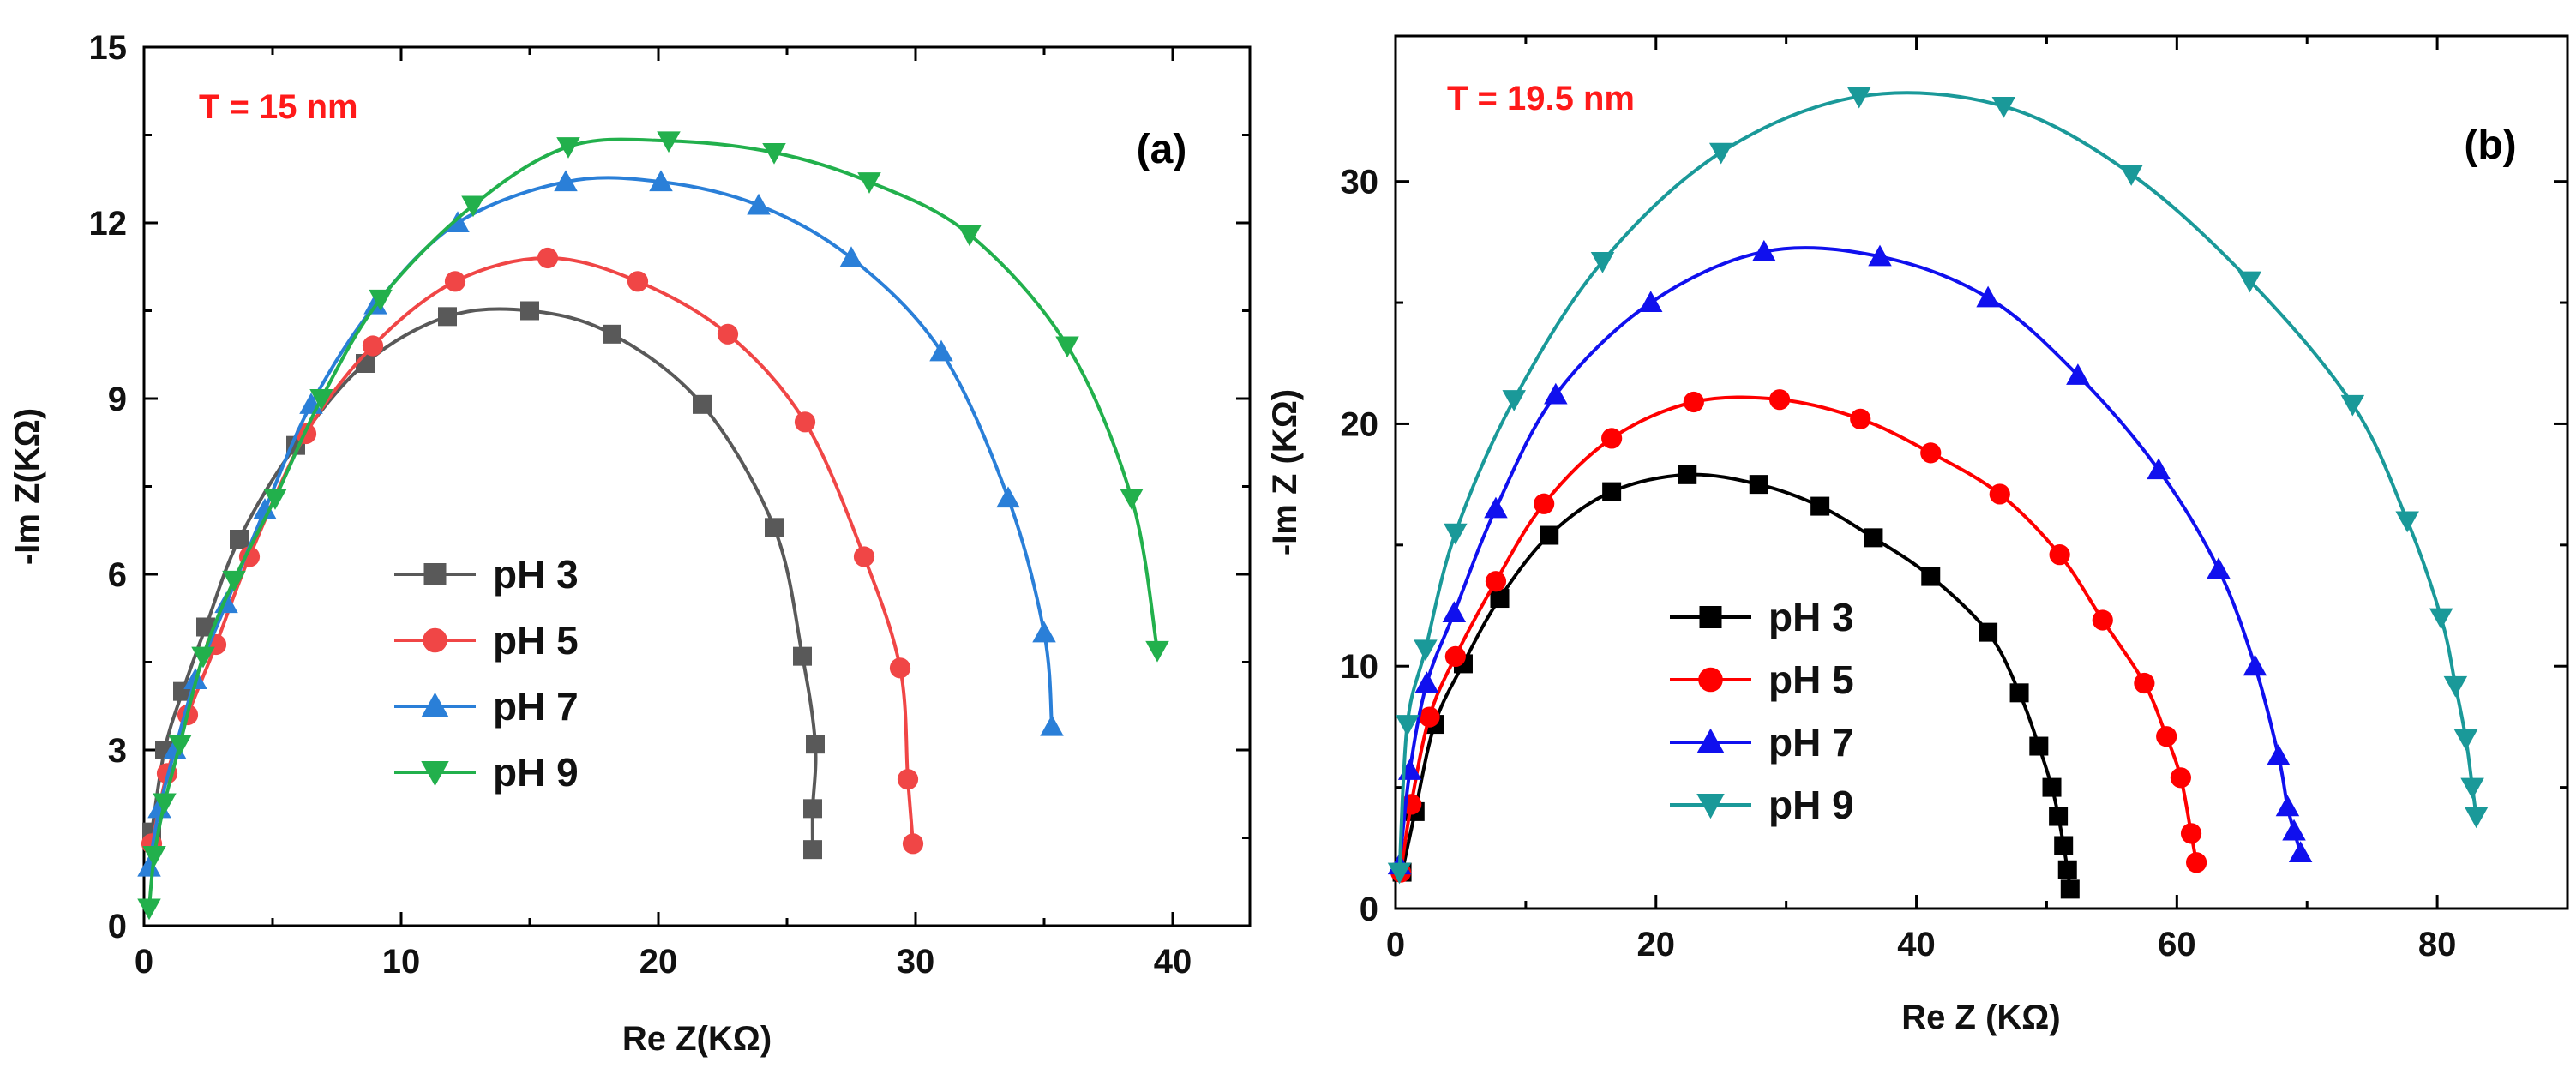 This screenshot has width=2576, height=1074. Describe the element at coordinates (117, 926) in the screenshot. I see `y-tick-label: 0` at that location.